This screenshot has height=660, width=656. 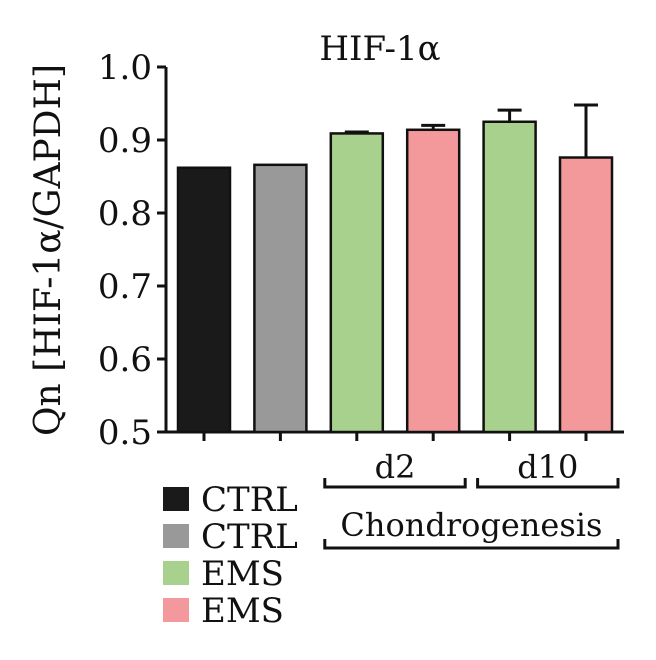 What do you see at coordinates (548, 483) in the screenshot?
I see `timepoint-bracket-d10` at bounding box center [548, 483].